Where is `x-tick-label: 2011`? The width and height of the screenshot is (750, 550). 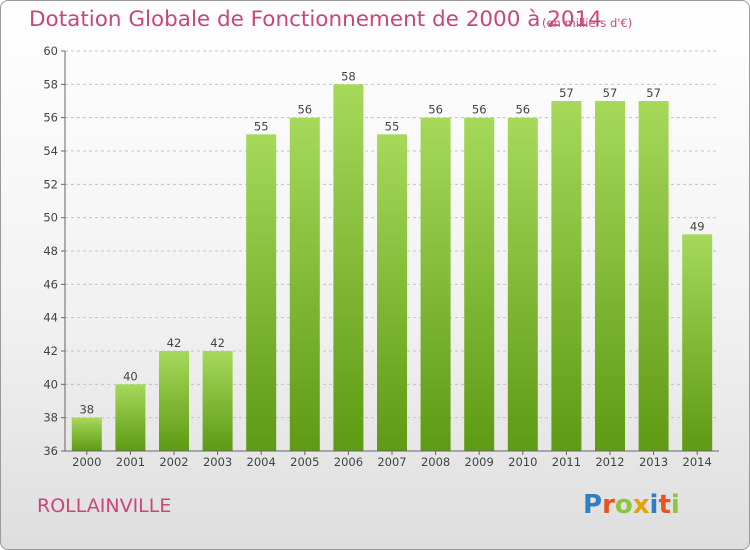 x-tick-label: 2011 is located at coordinates (566, 462).